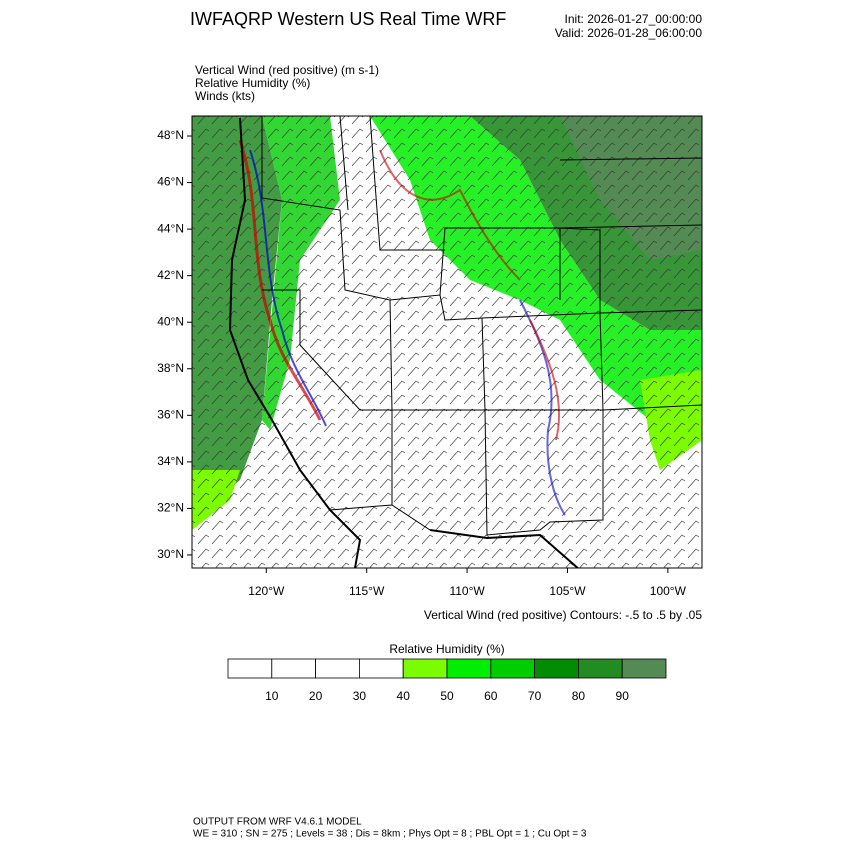  Describe the element at coordinates (170, 554) in the screenshot. I see `y-tick-label: 30°N` at that location.